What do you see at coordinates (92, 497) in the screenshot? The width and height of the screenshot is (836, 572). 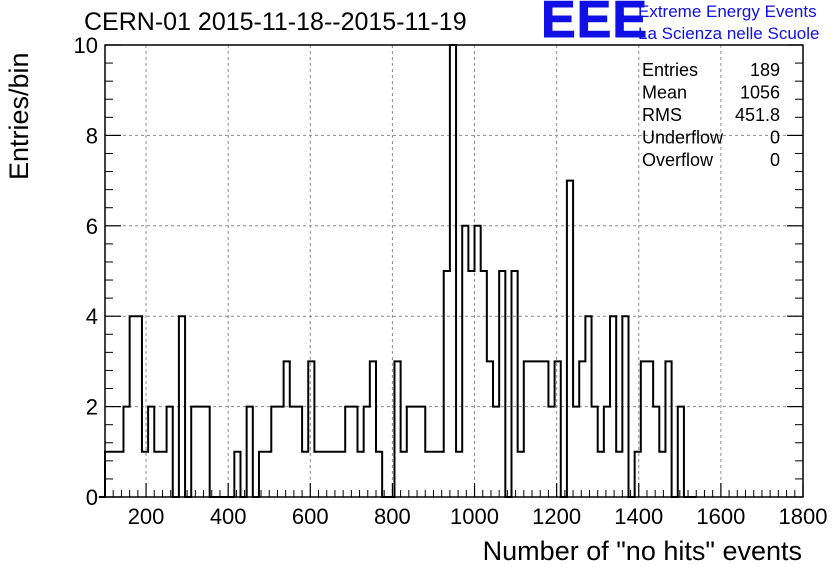 I see `y-tick-label: 0` at bounding box center [92, 497].